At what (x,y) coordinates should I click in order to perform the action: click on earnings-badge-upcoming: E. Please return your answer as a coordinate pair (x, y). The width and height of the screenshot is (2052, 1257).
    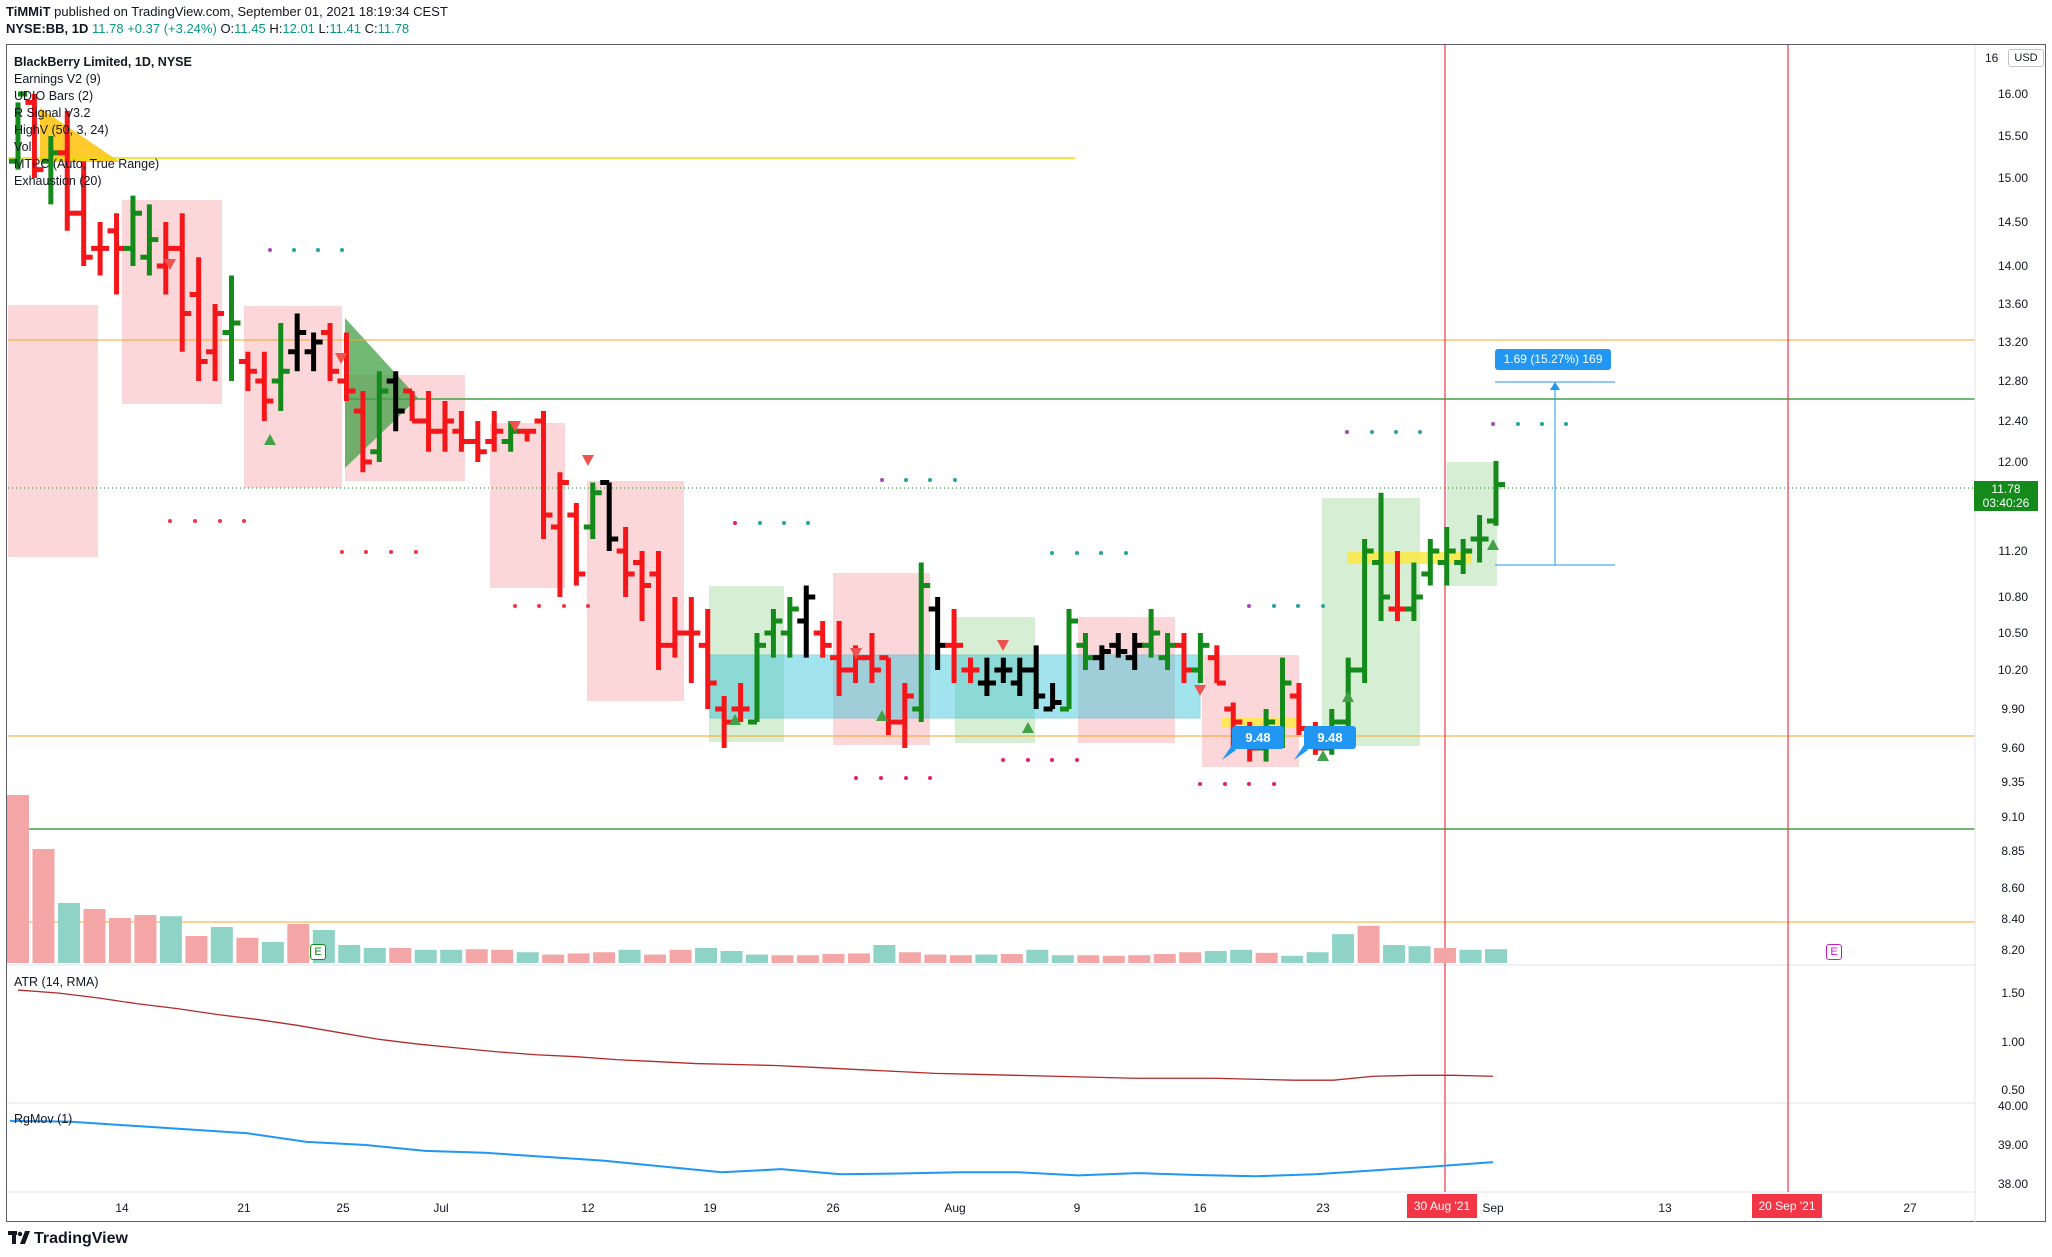
    Looking at the image, I should click on (1834, 952).